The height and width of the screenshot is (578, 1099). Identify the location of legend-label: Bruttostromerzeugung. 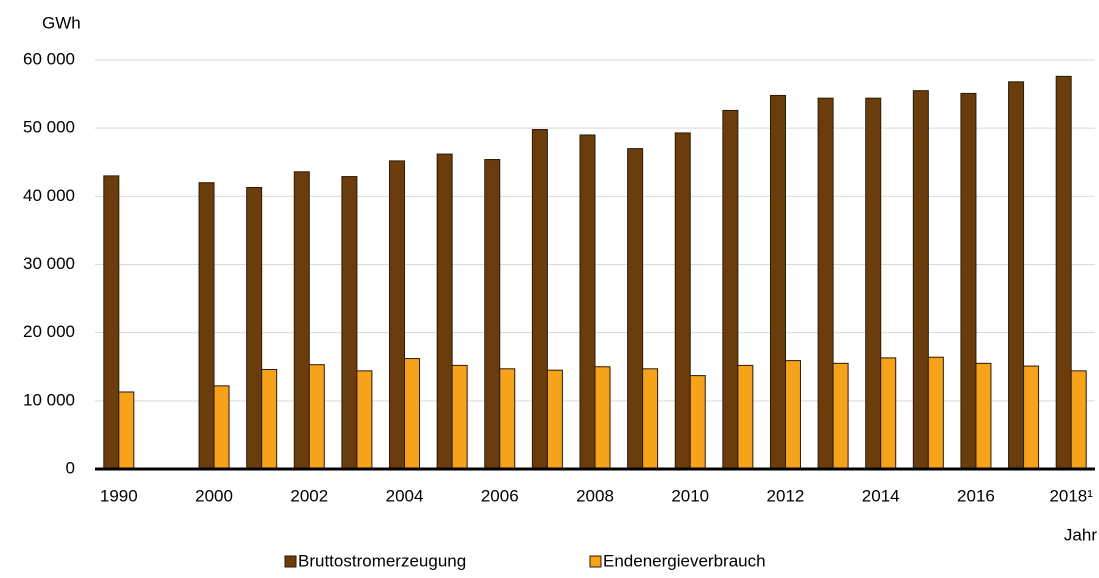
(382, 560).